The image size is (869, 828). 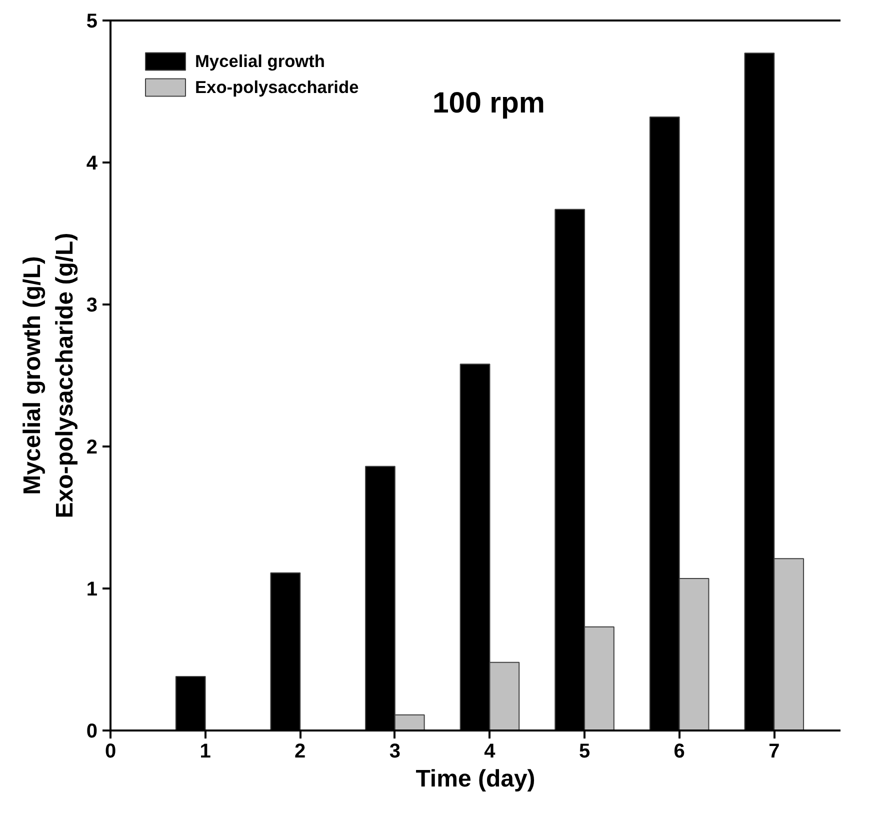 What do you see at coordinates (260, 61) in the screenshot?
I see `legend-label: Mycelial growth` at bounding box center [260, 61].